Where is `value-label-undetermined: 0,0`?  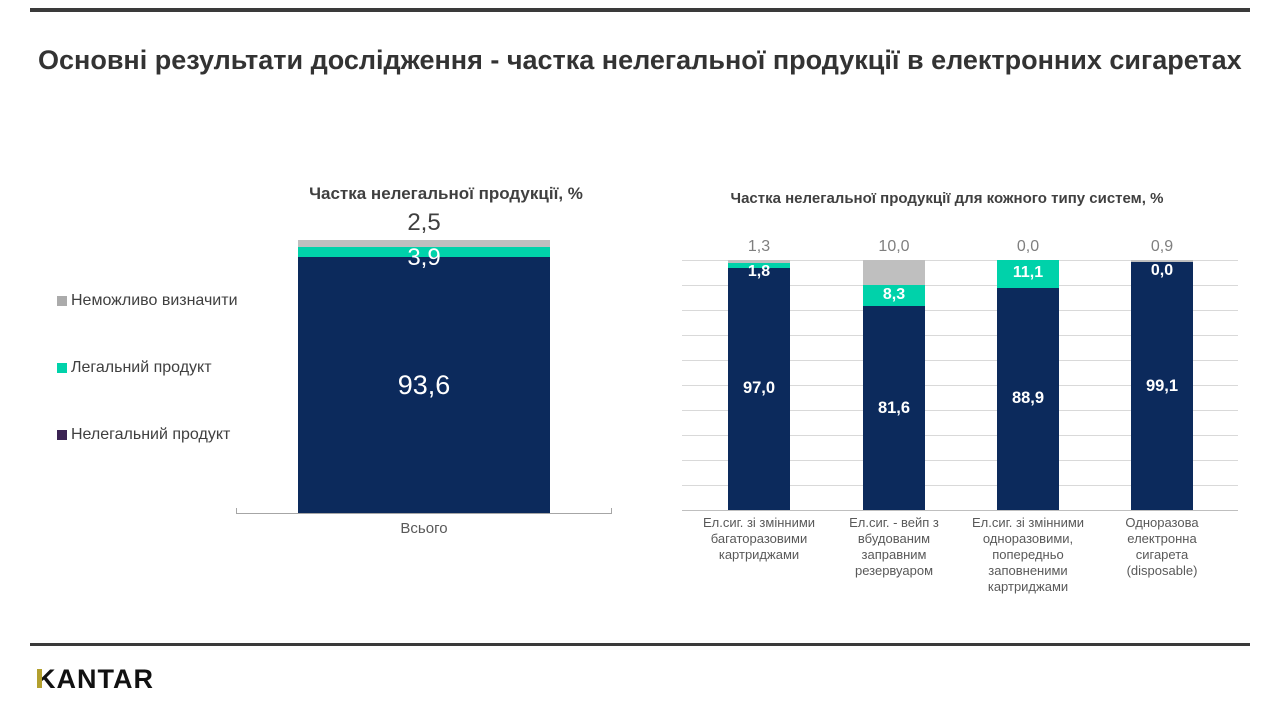
value-label-undetermined: 0,0 is located at coordinates (1028, 246).